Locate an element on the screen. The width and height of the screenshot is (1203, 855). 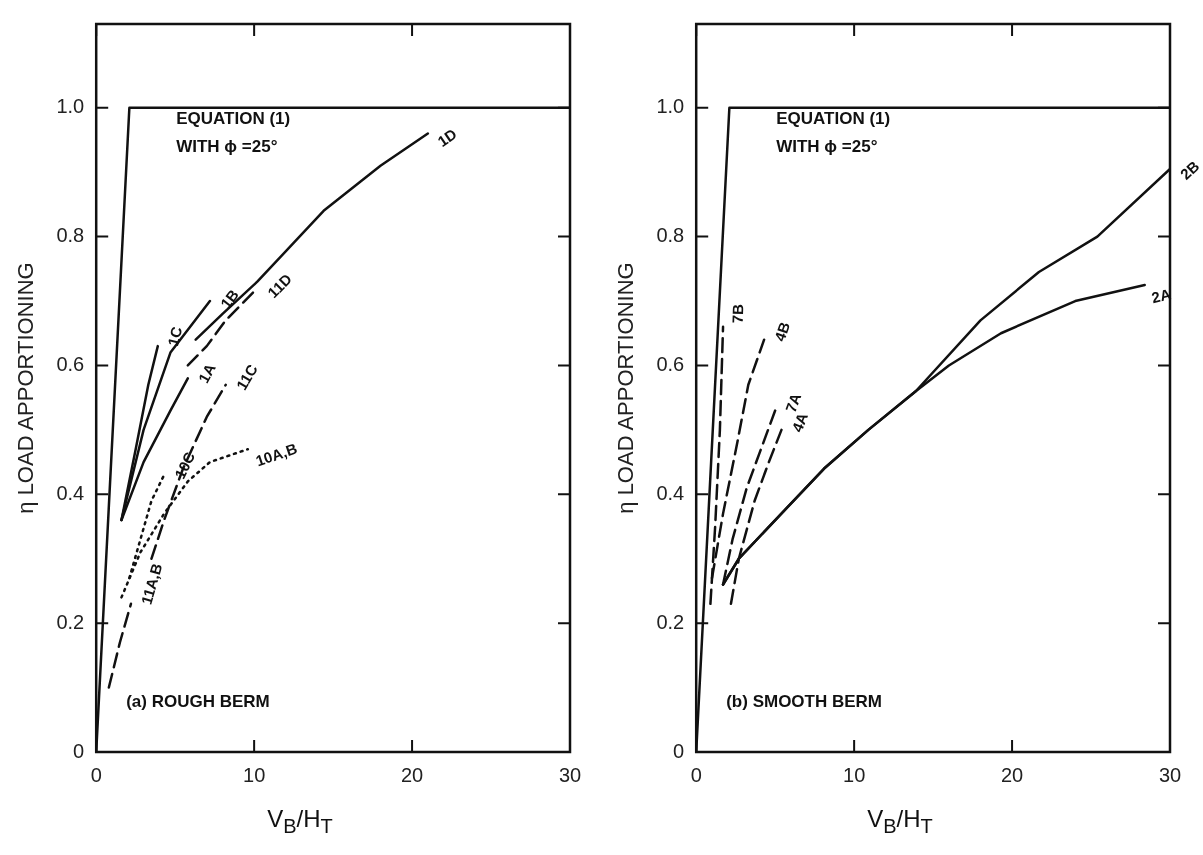
text: 10A,B is located at coordinates (276, 454).